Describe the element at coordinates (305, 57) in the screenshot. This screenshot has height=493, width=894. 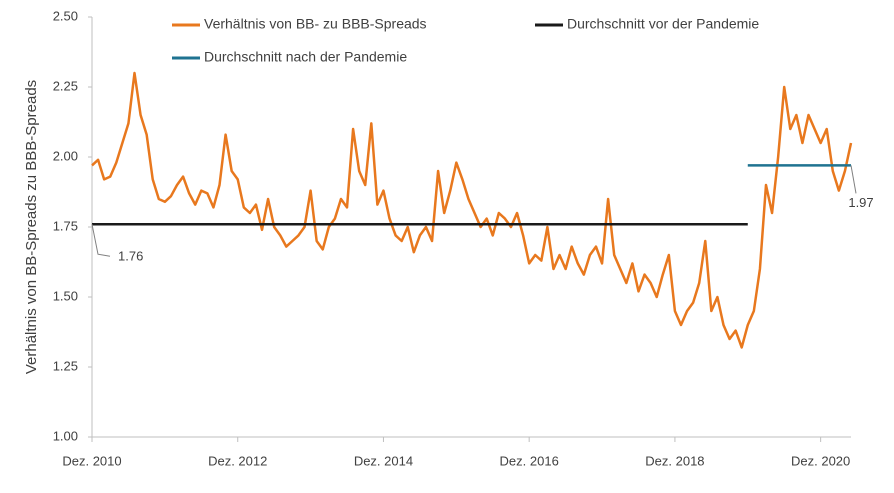
I see `legend-label: Durchschnitt nach der Pandemie` at that location.